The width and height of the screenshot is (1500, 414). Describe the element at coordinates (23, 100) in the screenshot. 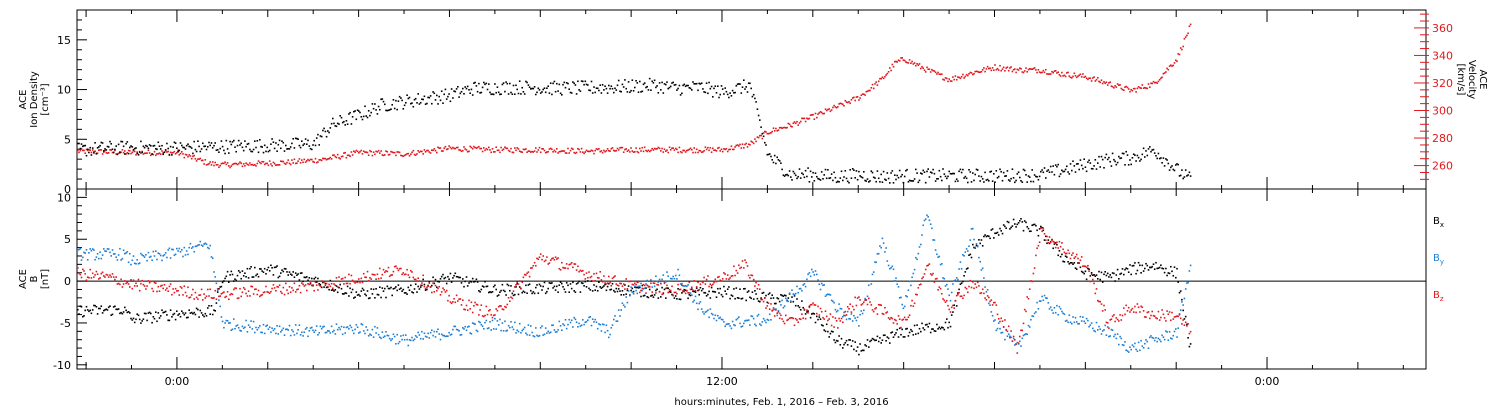

I see `ylabel-line: ACE` at that location.